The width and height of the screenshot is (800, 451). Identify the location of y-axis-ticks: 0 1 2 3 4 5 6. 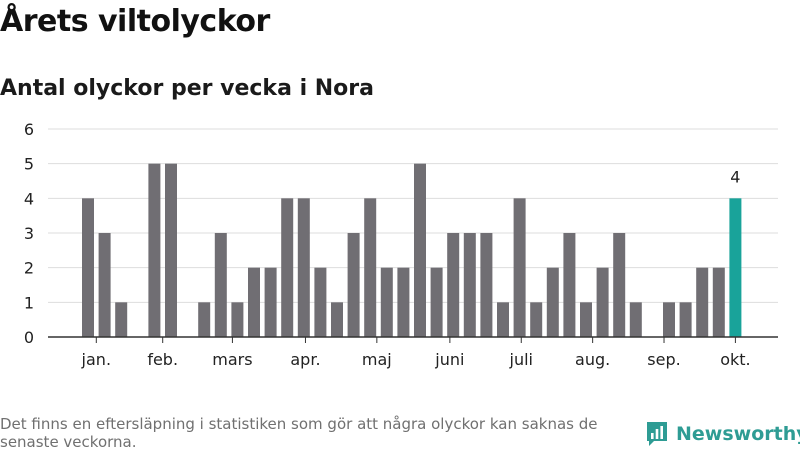
(29, 233).